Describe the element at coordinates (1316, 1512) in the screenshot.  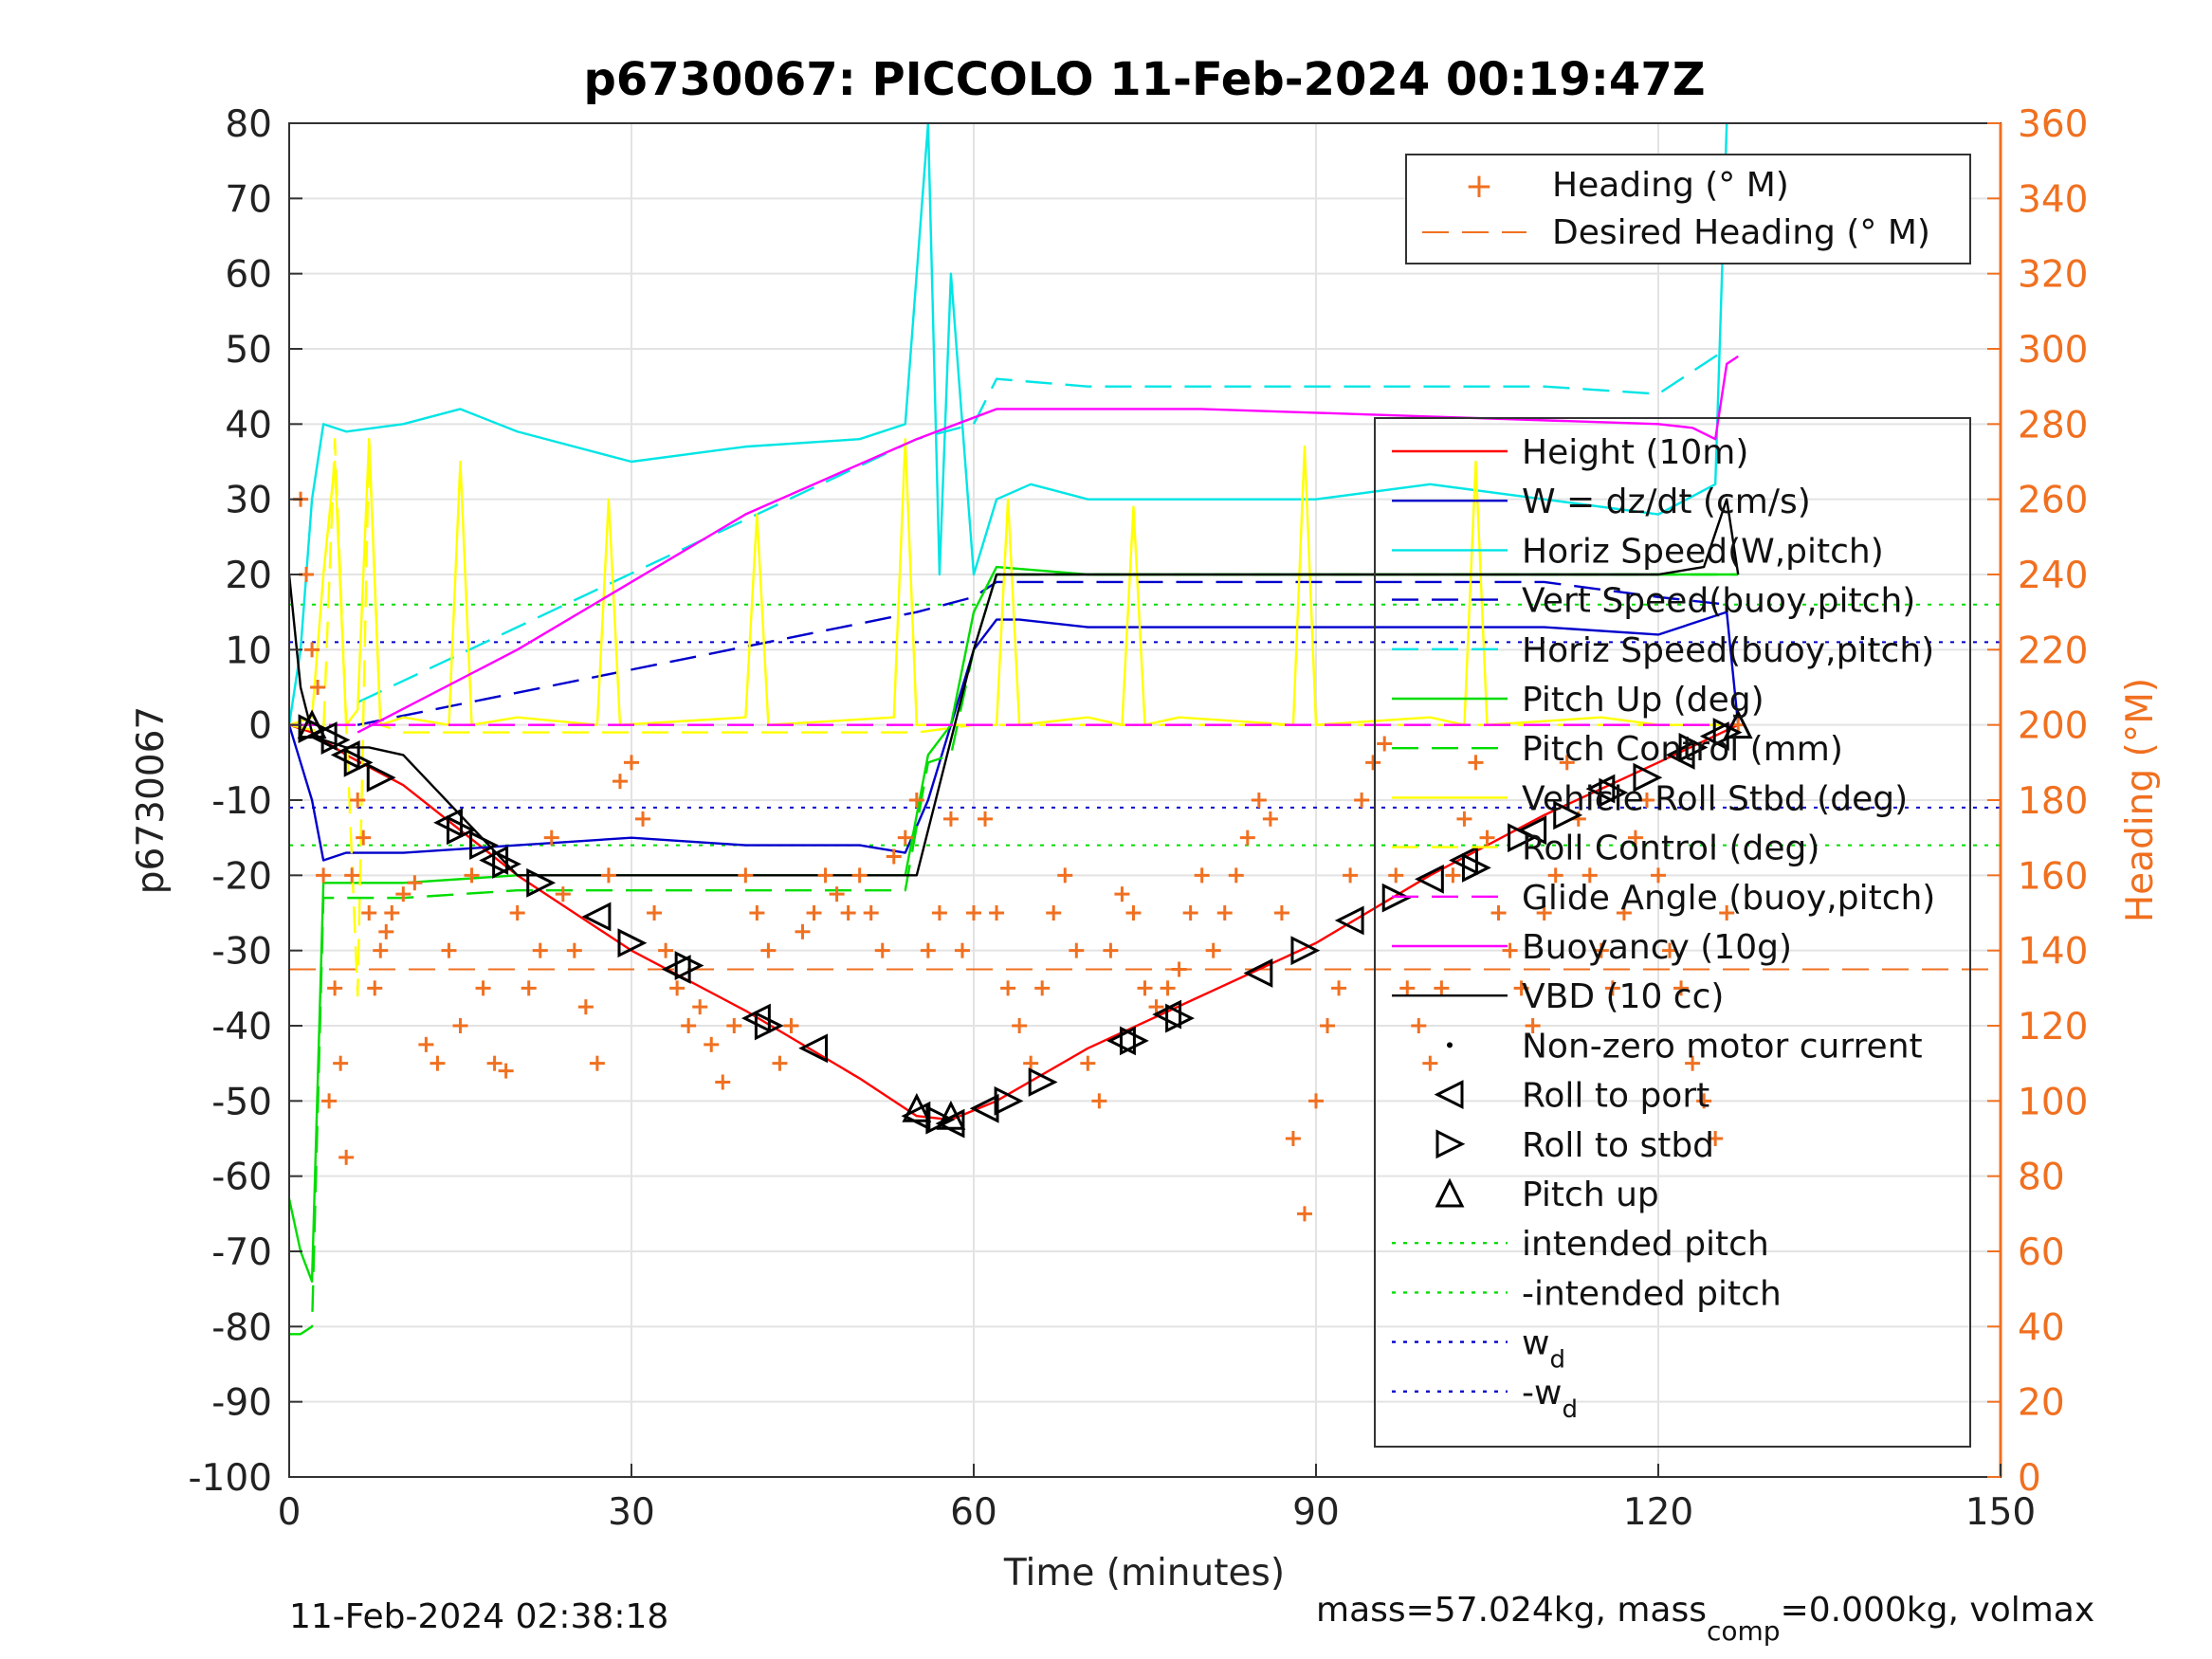
I see `x-tick-label: 90` at that location.